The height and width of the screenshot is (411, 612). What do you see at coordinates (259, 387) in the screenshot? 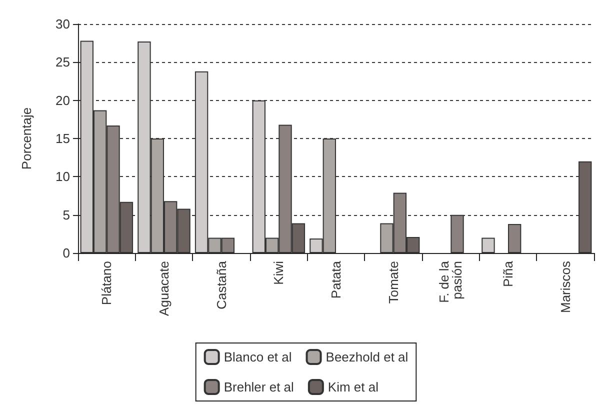
I see `legend-label: Brehler et al` at bounding box center [259, 387].